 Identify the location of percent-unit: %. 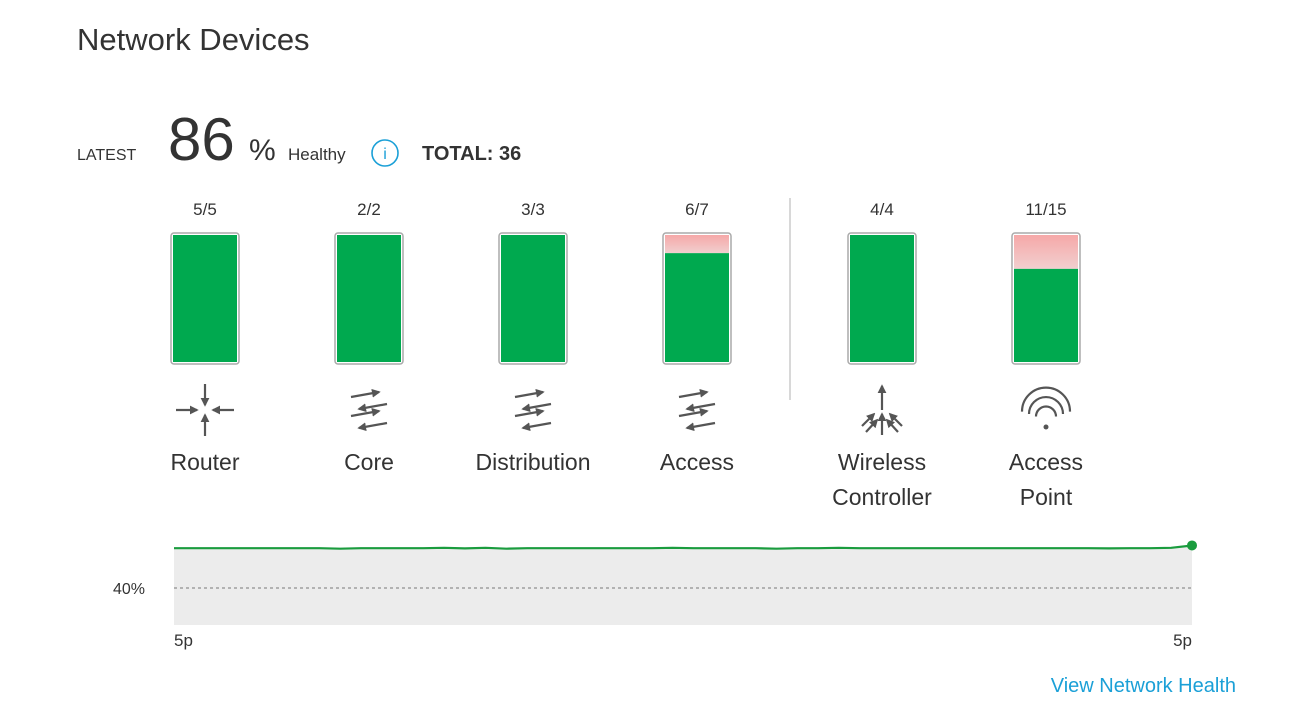
(262, 150).